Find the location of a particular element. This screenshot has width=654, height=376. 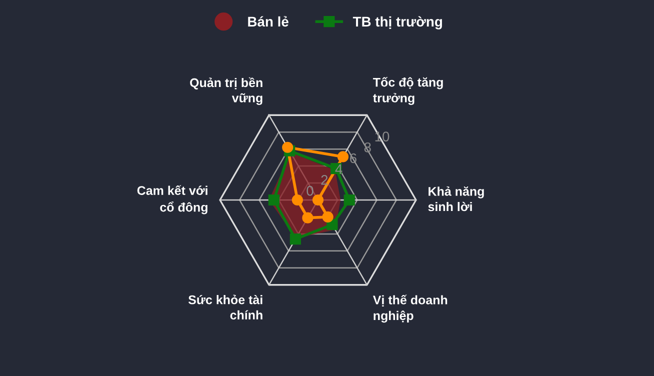

spoke-label: Khả năng sinh lời is located at coordinates (456, 199).